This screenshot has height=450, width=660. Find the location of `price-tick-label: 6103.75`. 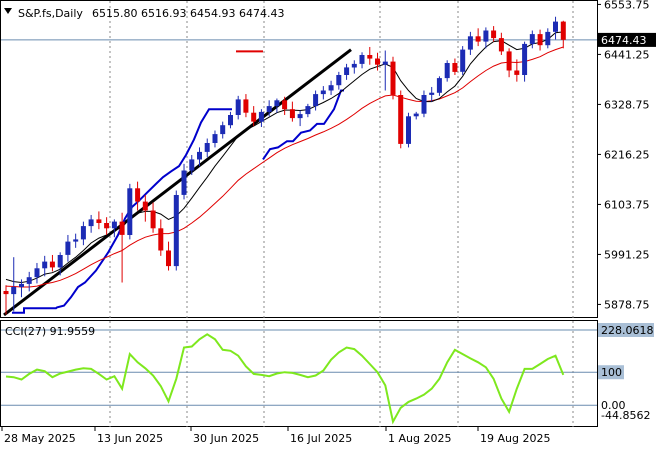

price-tick-label: 6103.75 is located at coordinates (627, 204).